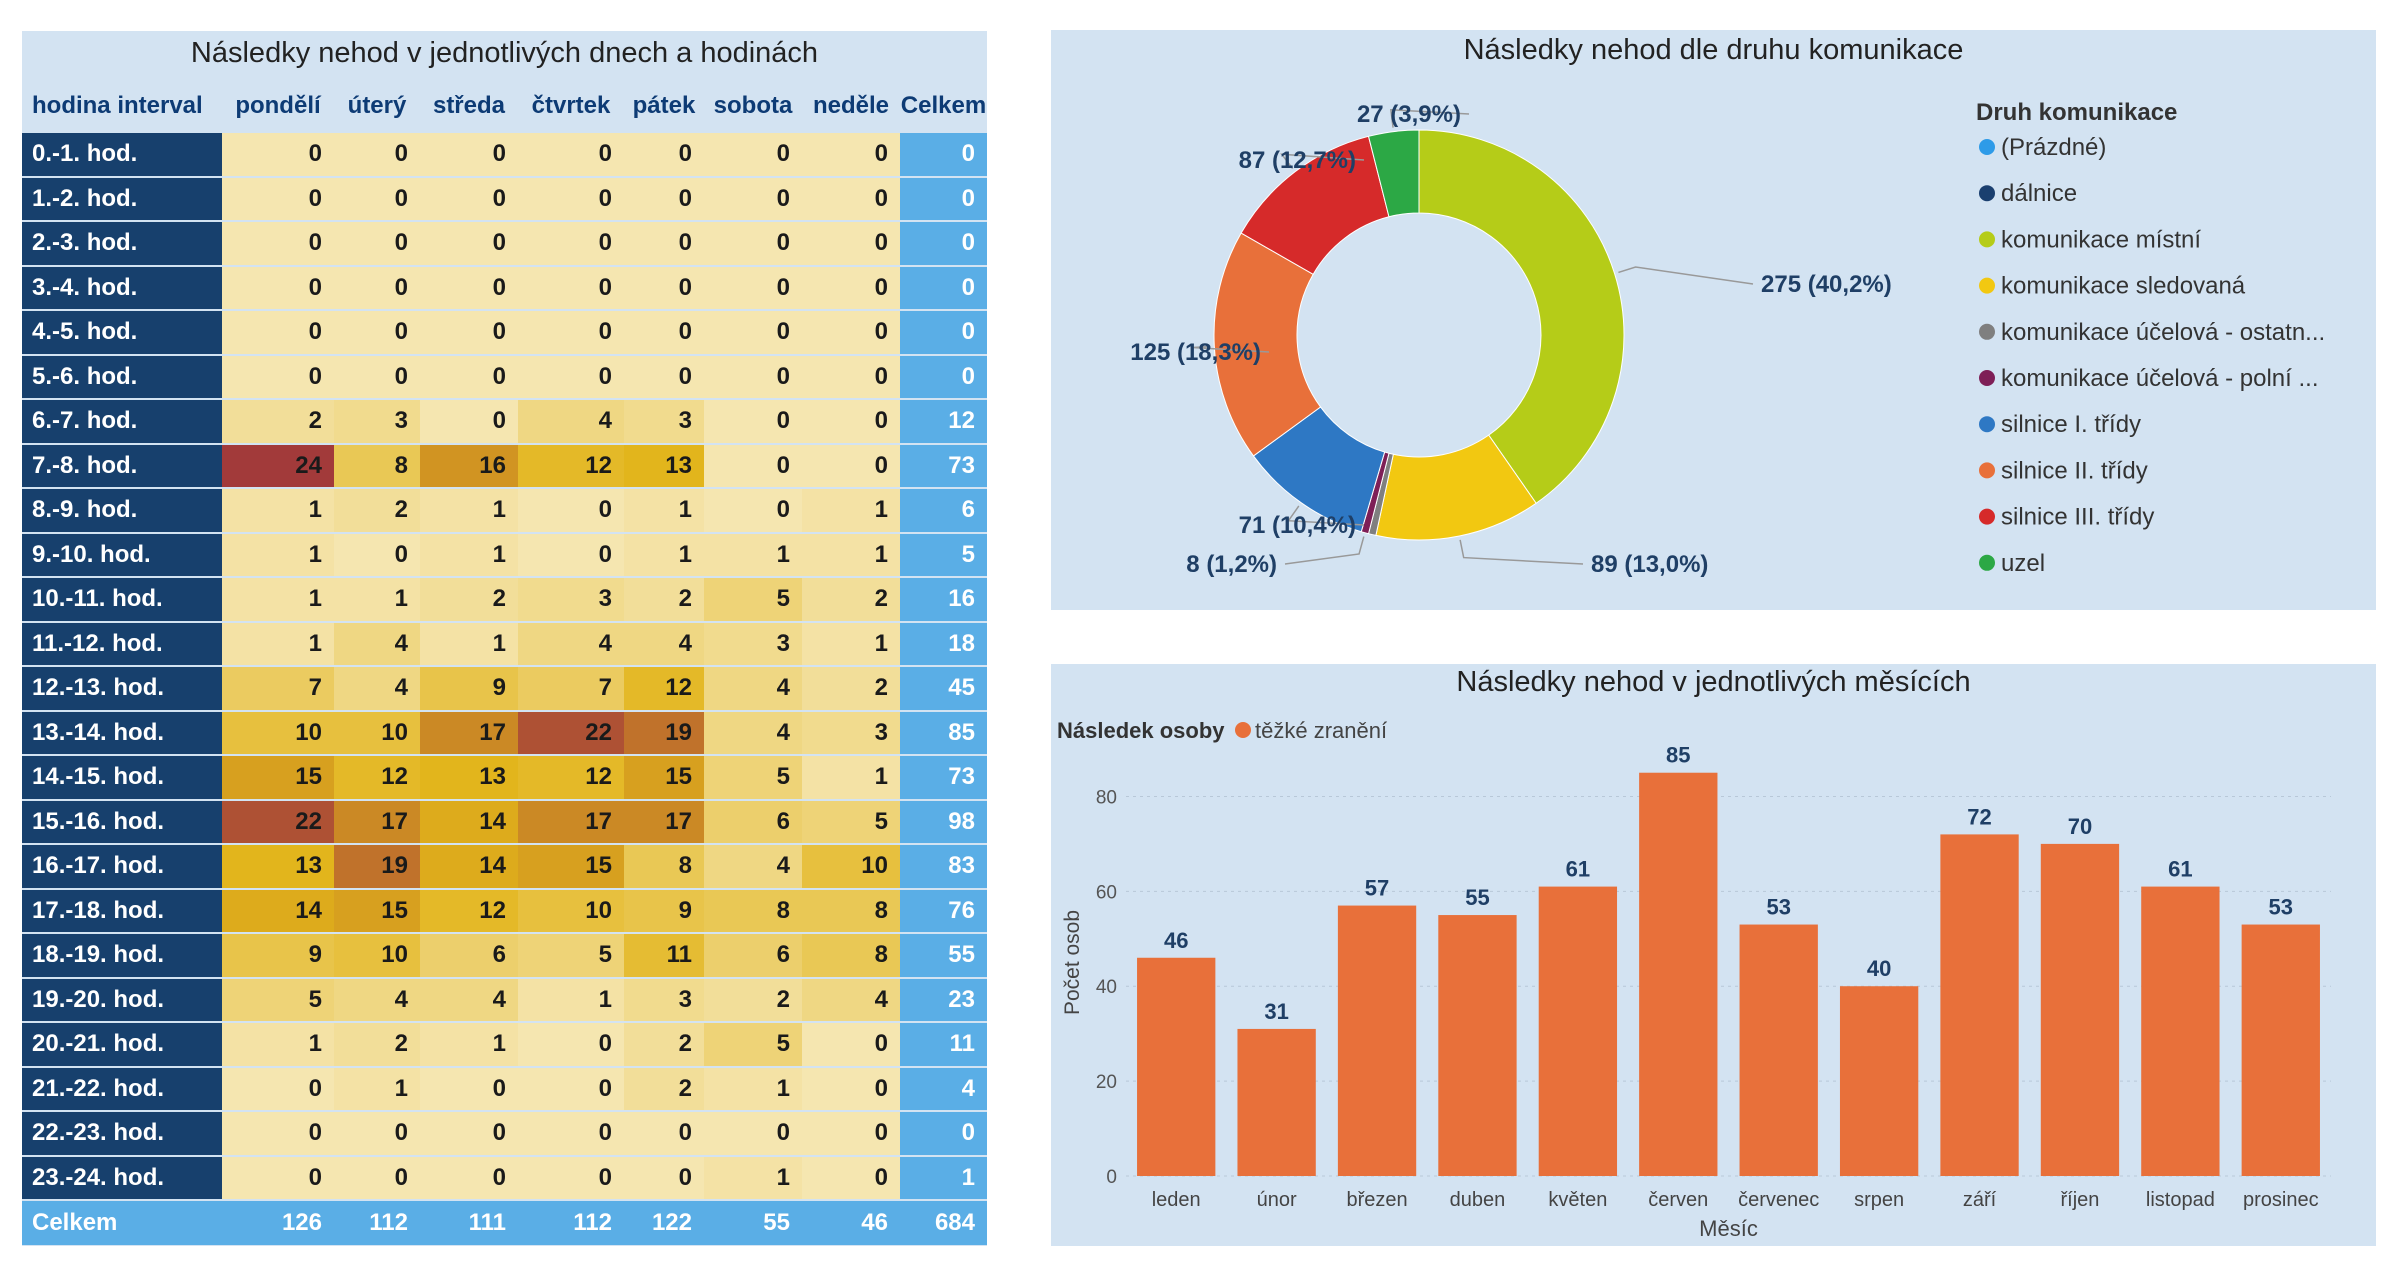 This screenshot has height=1271, width=2400. I want to click on column-header: pátek, so click(664, 105).